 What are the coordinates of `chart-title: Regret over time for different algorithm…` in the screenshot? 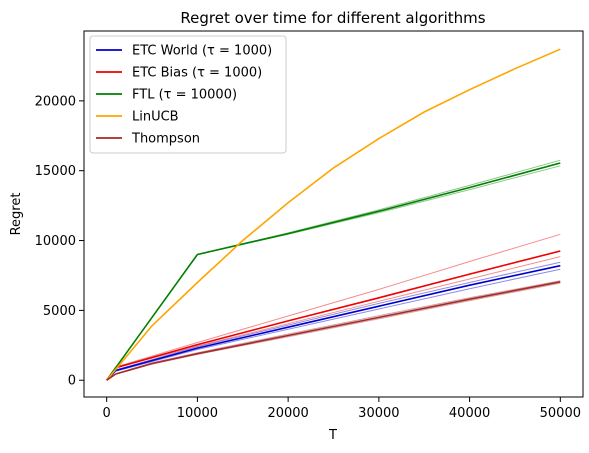 It's located at (332, 18).